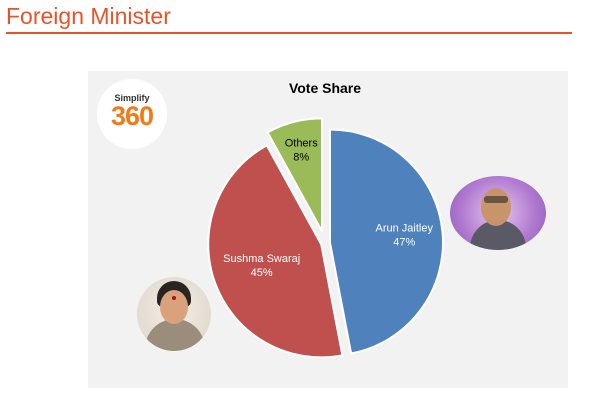 The height and width of the screenshot is (417, 600). I want to click on pie-slice-others, so click(295, 174).